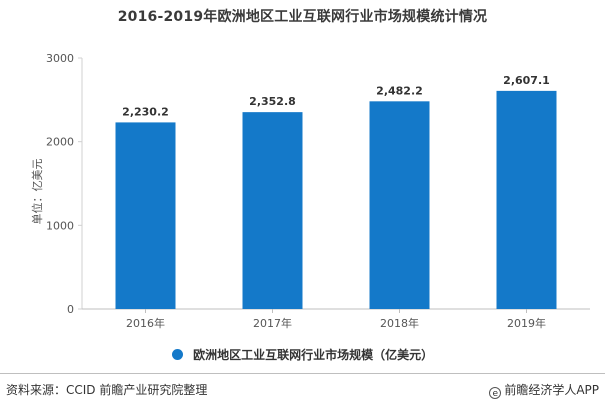  What do you see at coordinates (60, 58) in the screenshot?
I see `y-tick-label: 3000` at bounding box center [60, 58].